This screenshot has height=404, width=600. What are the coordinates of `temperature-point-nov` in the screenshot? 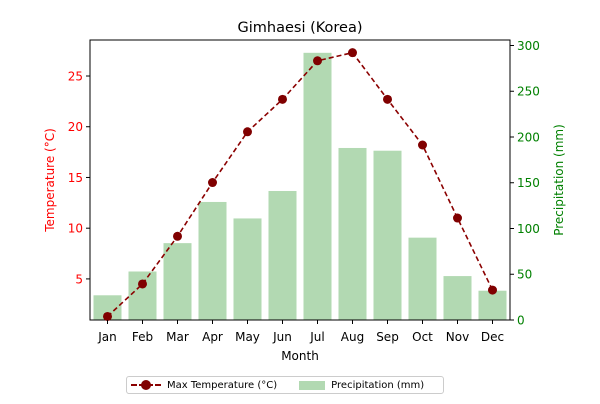 It's located at (457, 218).